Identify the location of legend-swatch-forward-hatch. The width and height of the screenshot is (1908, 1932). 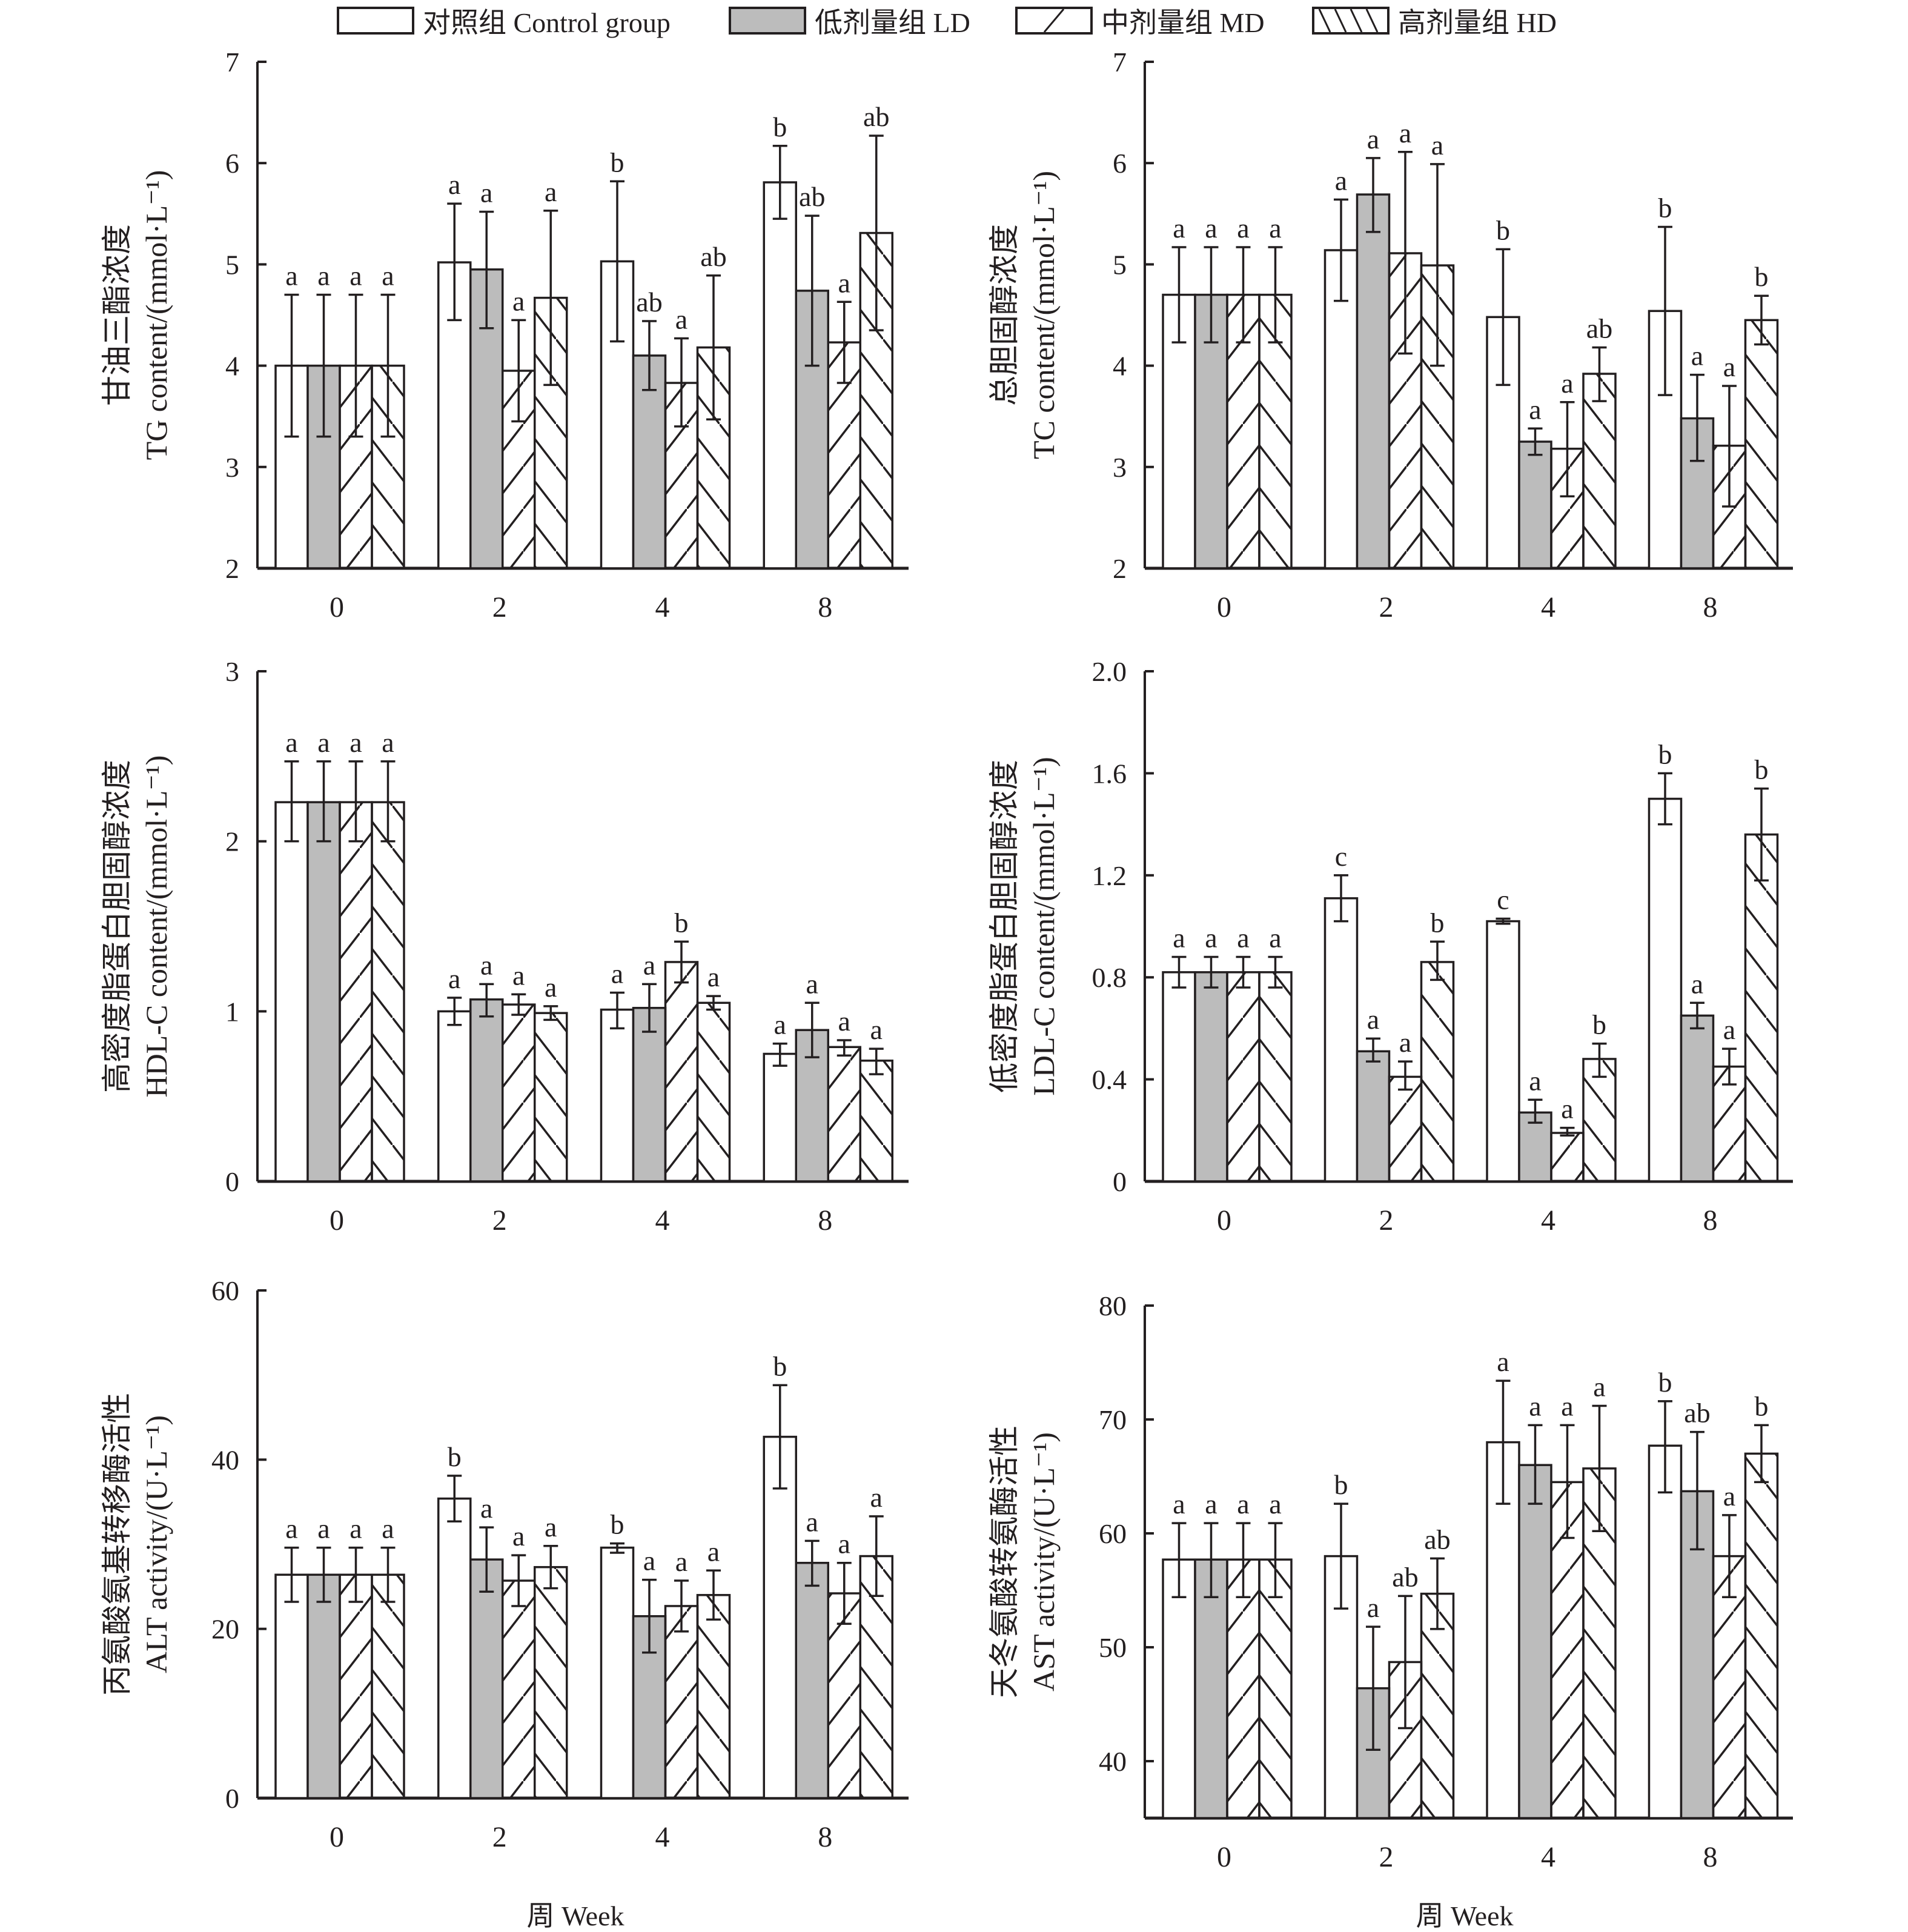
(1054, 21).